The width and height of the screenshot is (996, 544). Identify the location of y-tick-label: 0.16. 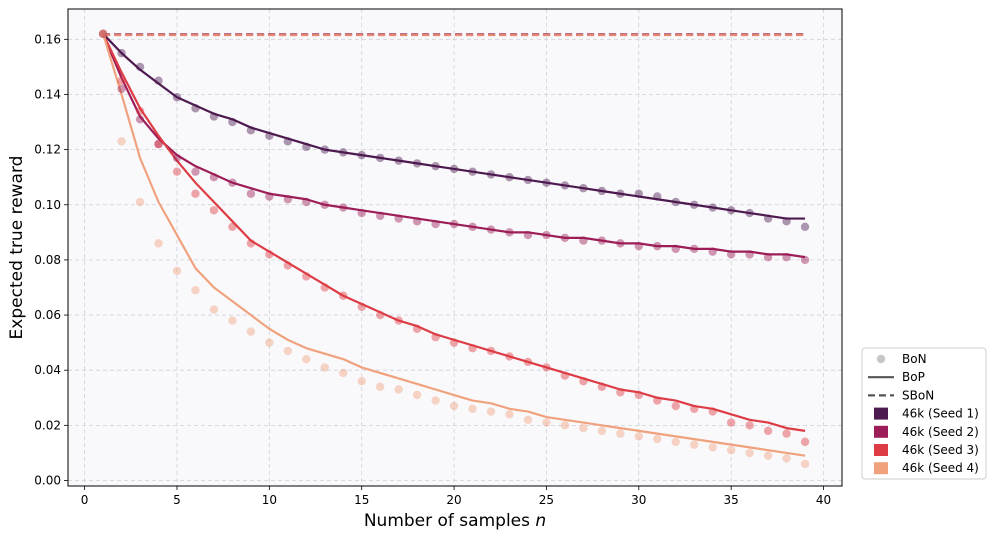
(47, 39).